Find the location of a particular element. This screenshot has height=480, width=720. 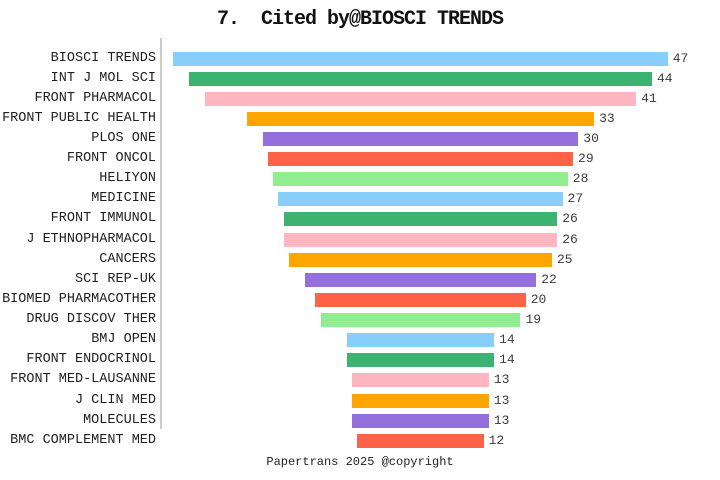

value-label: 22 is located at coordinates (549, 279).